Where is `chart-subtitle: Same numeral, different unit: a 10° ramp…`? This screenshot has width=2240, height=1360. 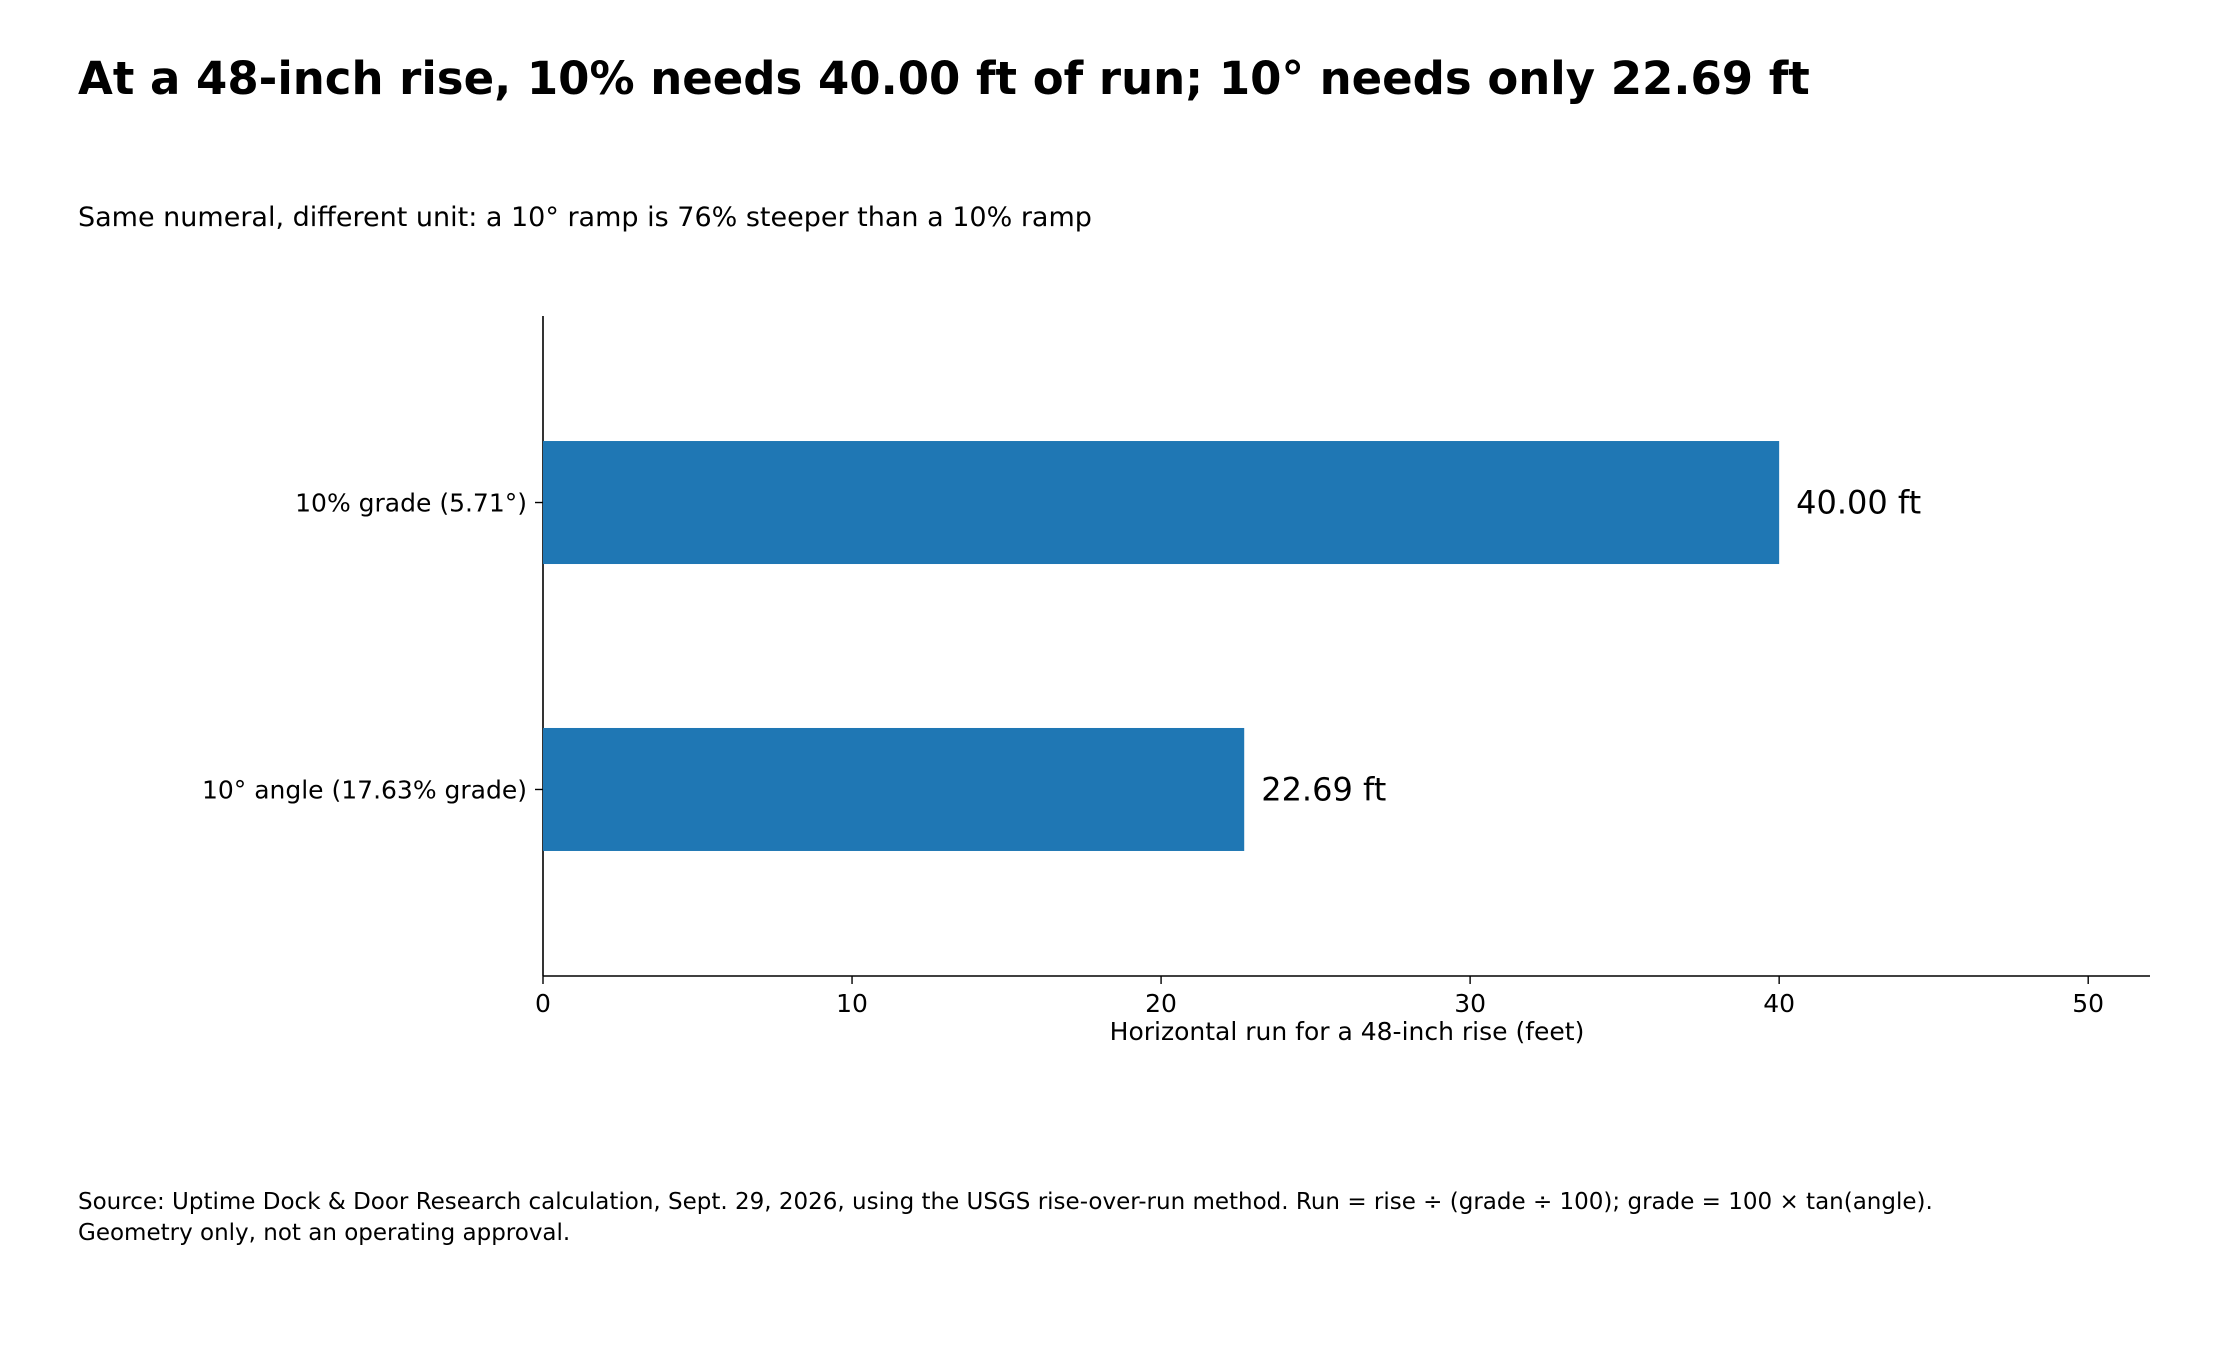 chart-subtitle: Same numeral, different unit: a 10° ramp… is located at coordinates (585, 217).